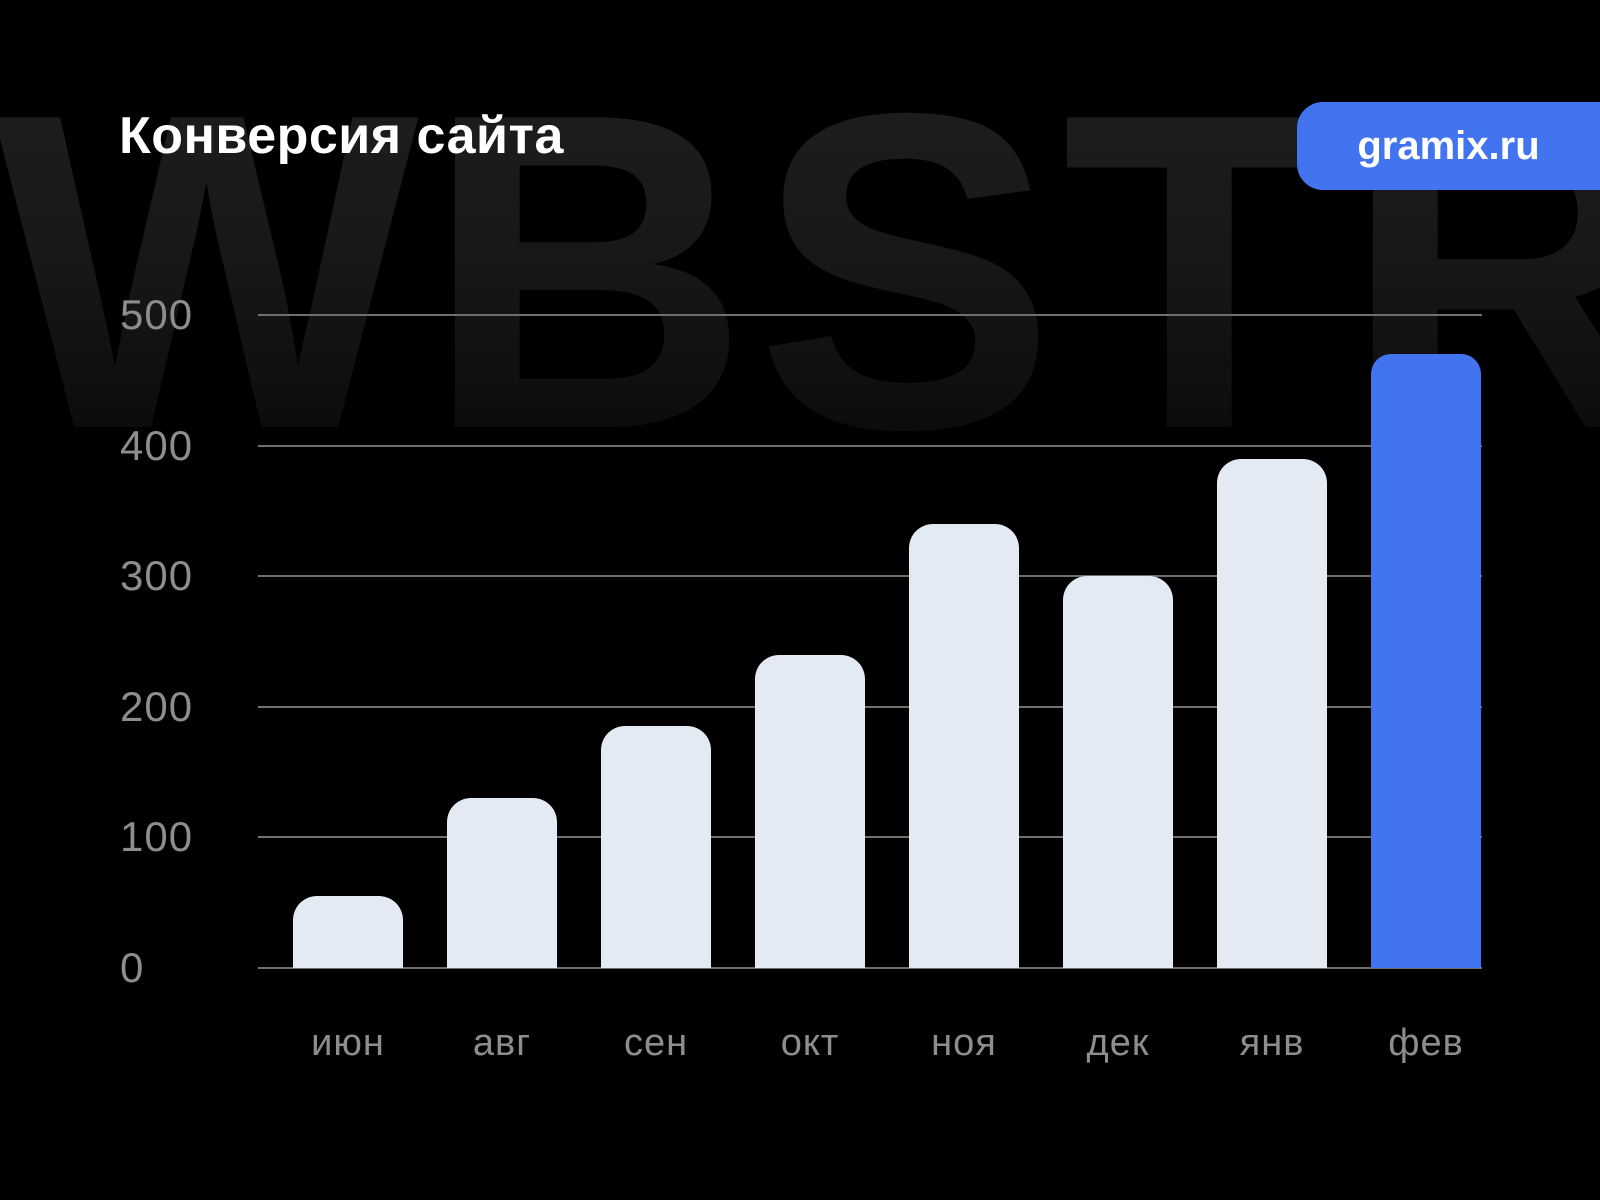  What do you see at coordinates (502, 883) in the screenshot?
I see `bar-авг` at bounding box center [502, 883].